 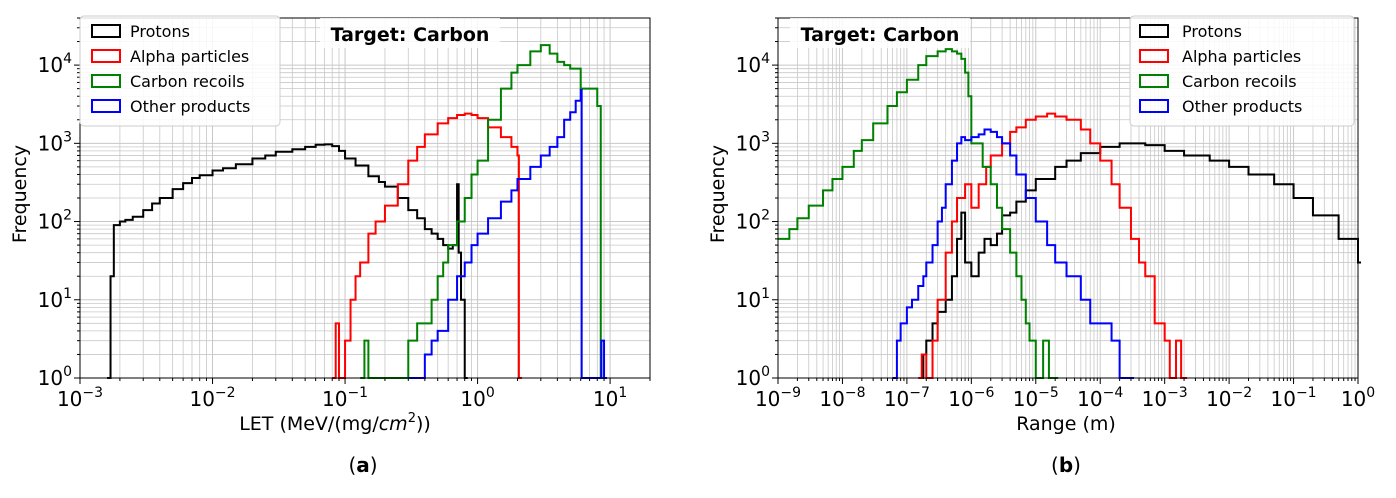 What do you see at coordinates (907, 398) in the screenshot?
I see `panel-b-xtick-label: 10⁻⁷` at bounding box center [907, 398].